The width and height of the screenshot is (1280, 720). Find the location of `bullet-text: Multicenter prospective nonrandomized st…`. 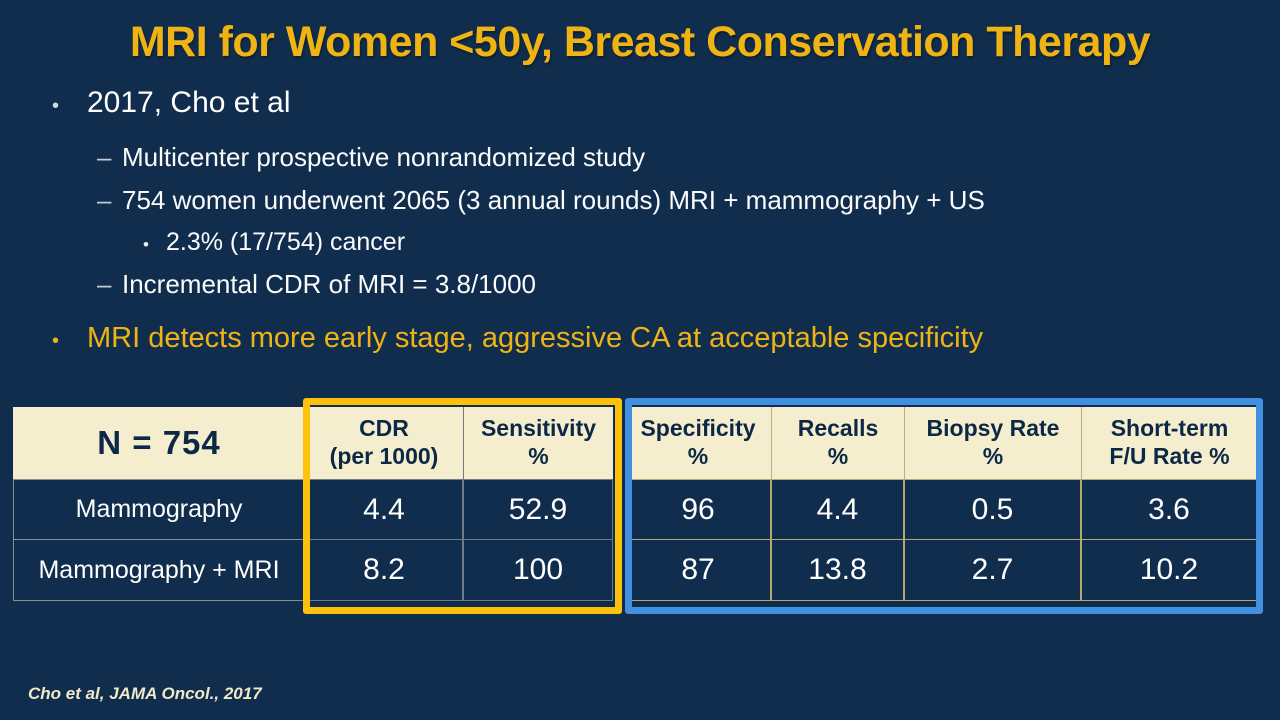

bullet-text: Multicenter prospective nonrandomized st… is located at coordinates (384, 157).